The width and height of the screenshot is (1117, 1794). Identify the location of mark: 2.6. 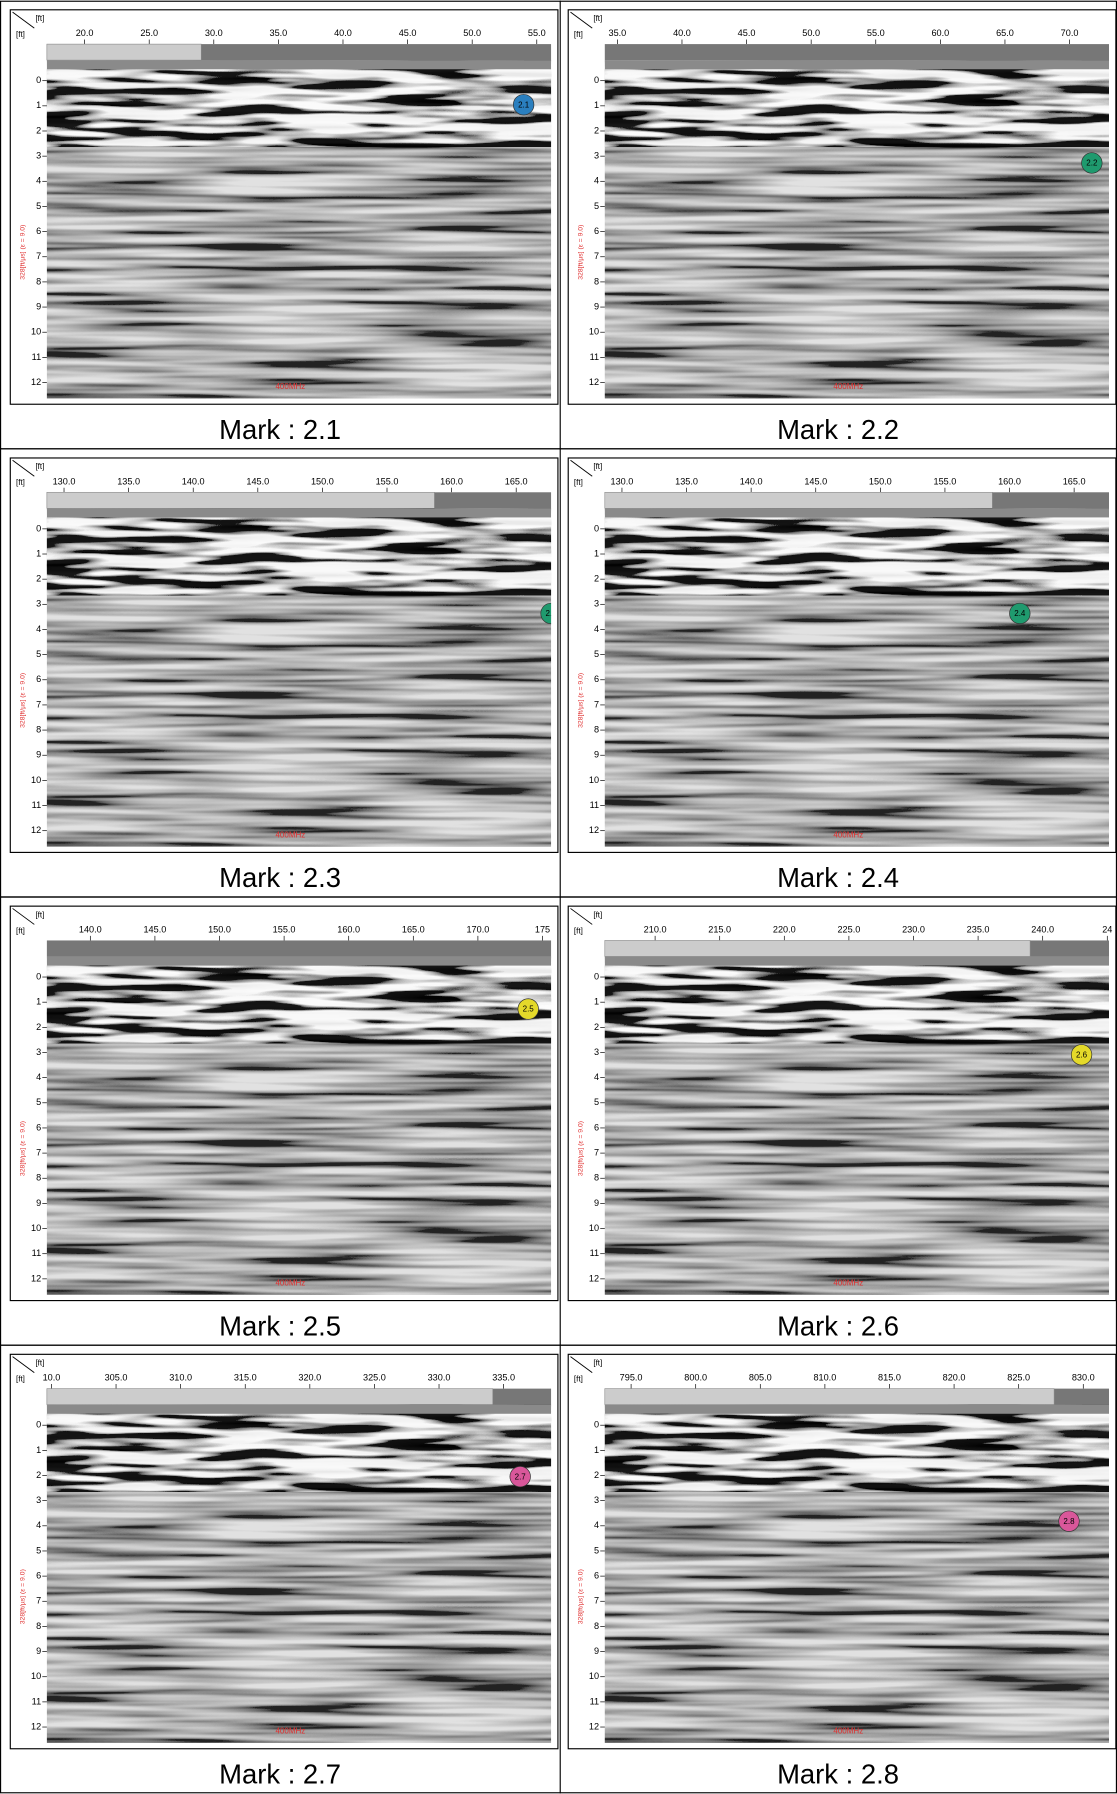
(1081, 1055).